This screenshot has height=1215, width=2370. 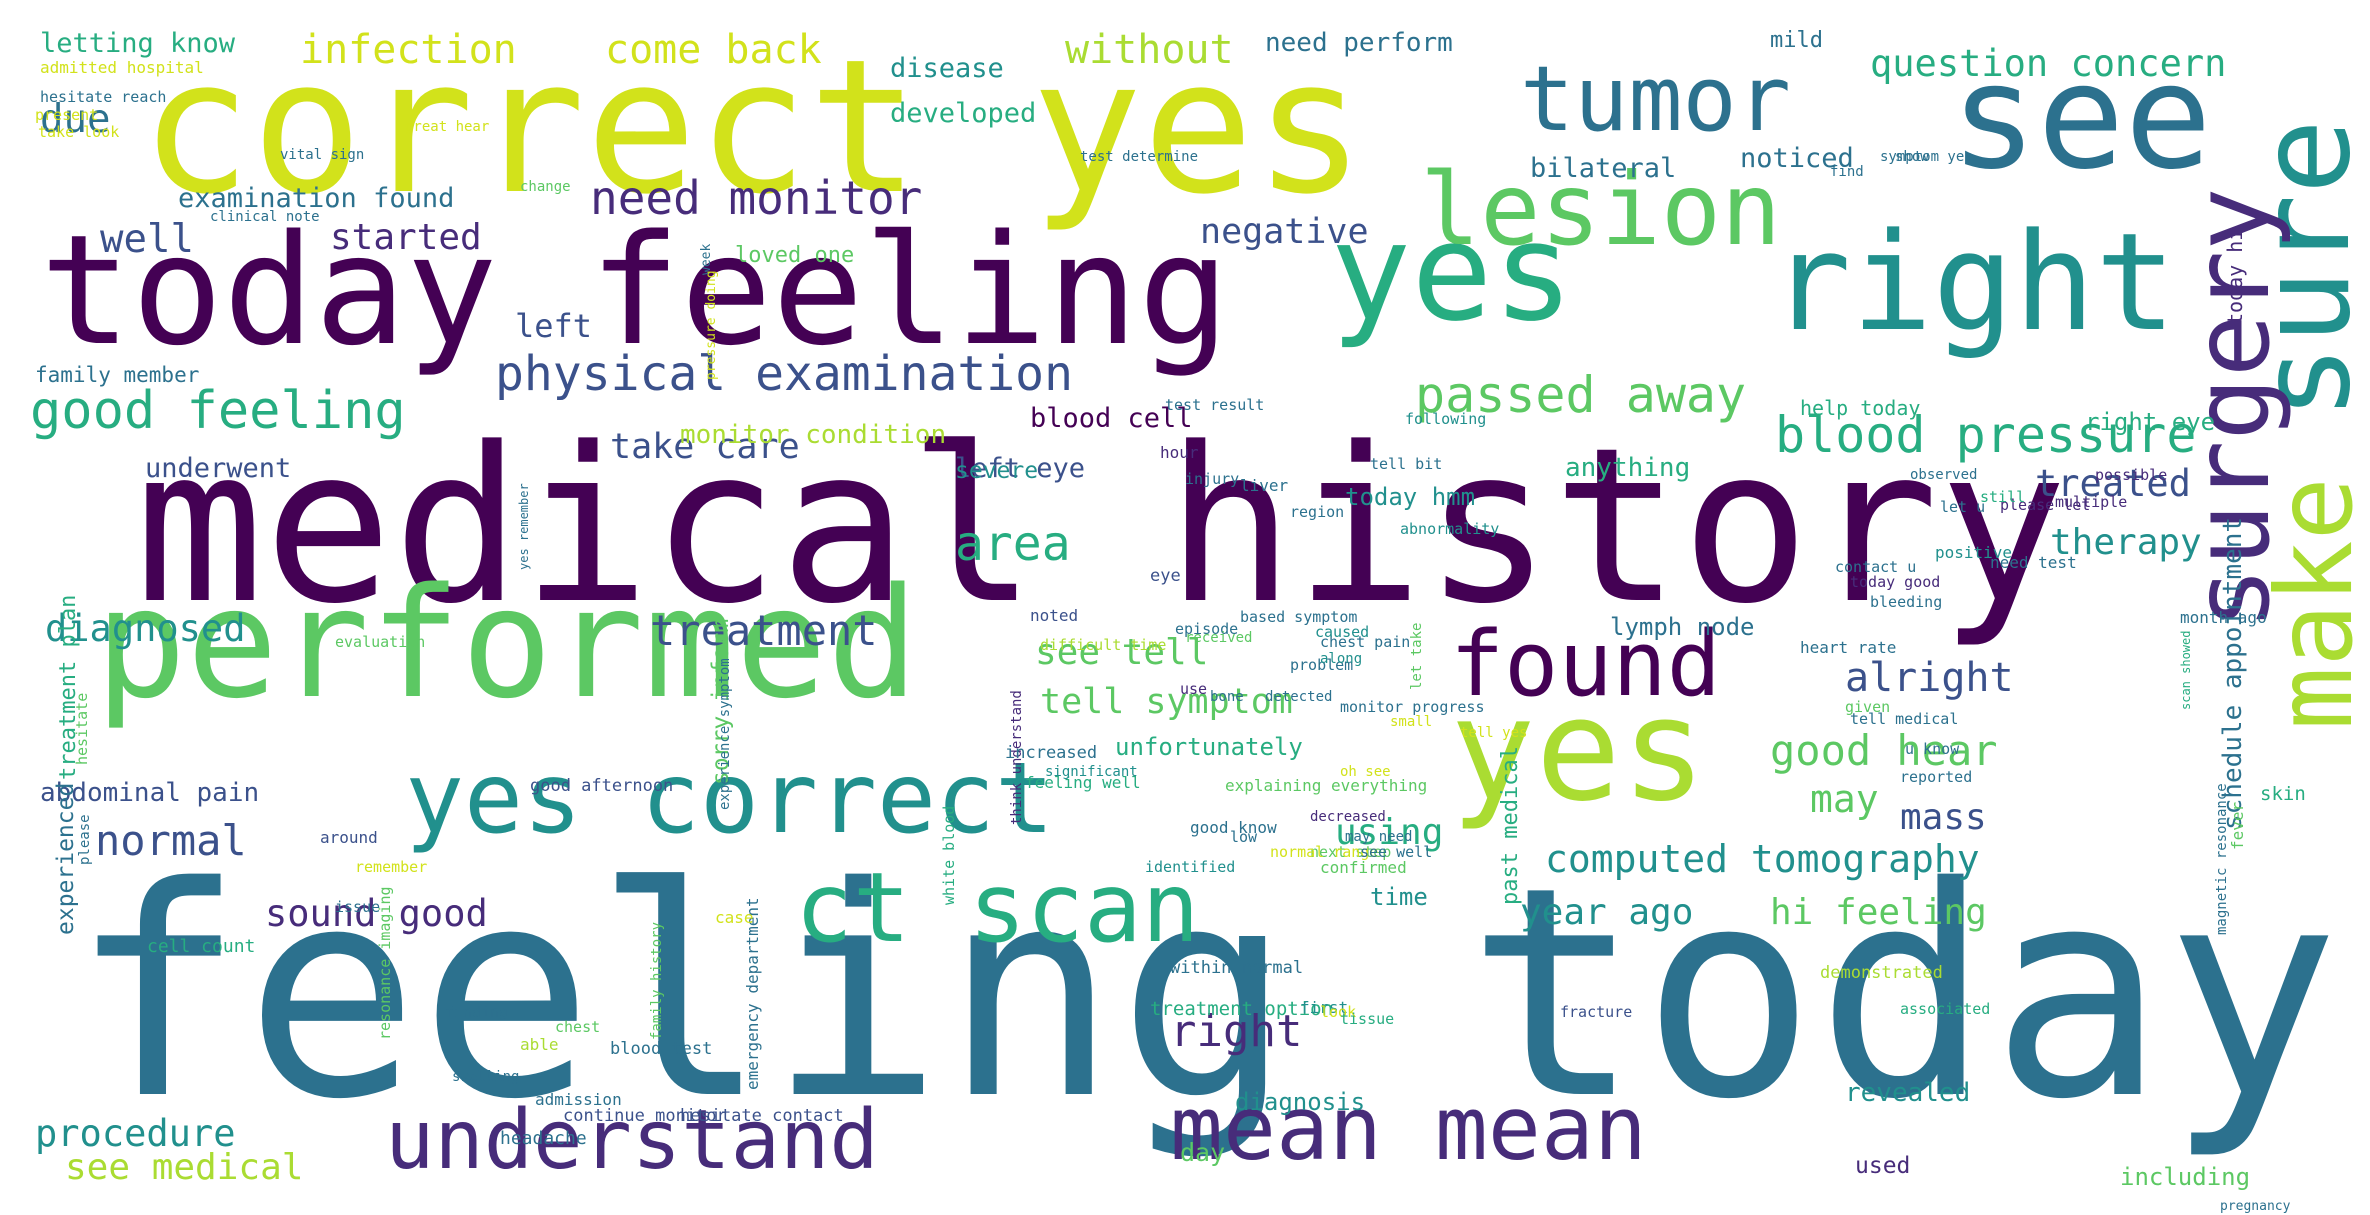 I want to click on word: abdominal pain, so click(x=150, y=793).